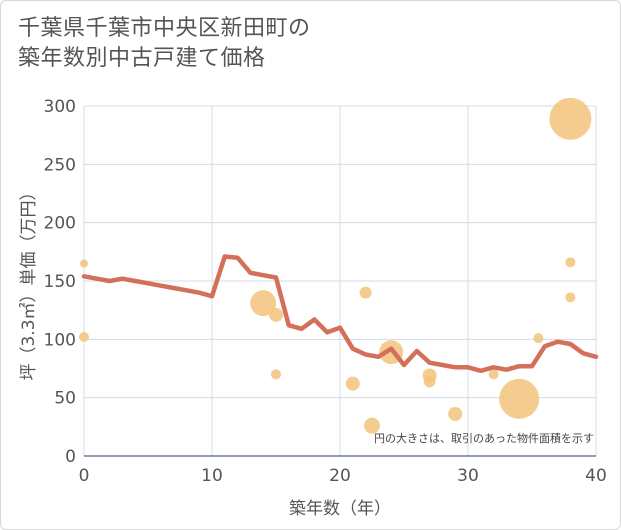 The image size is (621, 530). Describe the element at coordinates (60, 165) in the screenshot. I see `y-tick-label: 250` at that location.